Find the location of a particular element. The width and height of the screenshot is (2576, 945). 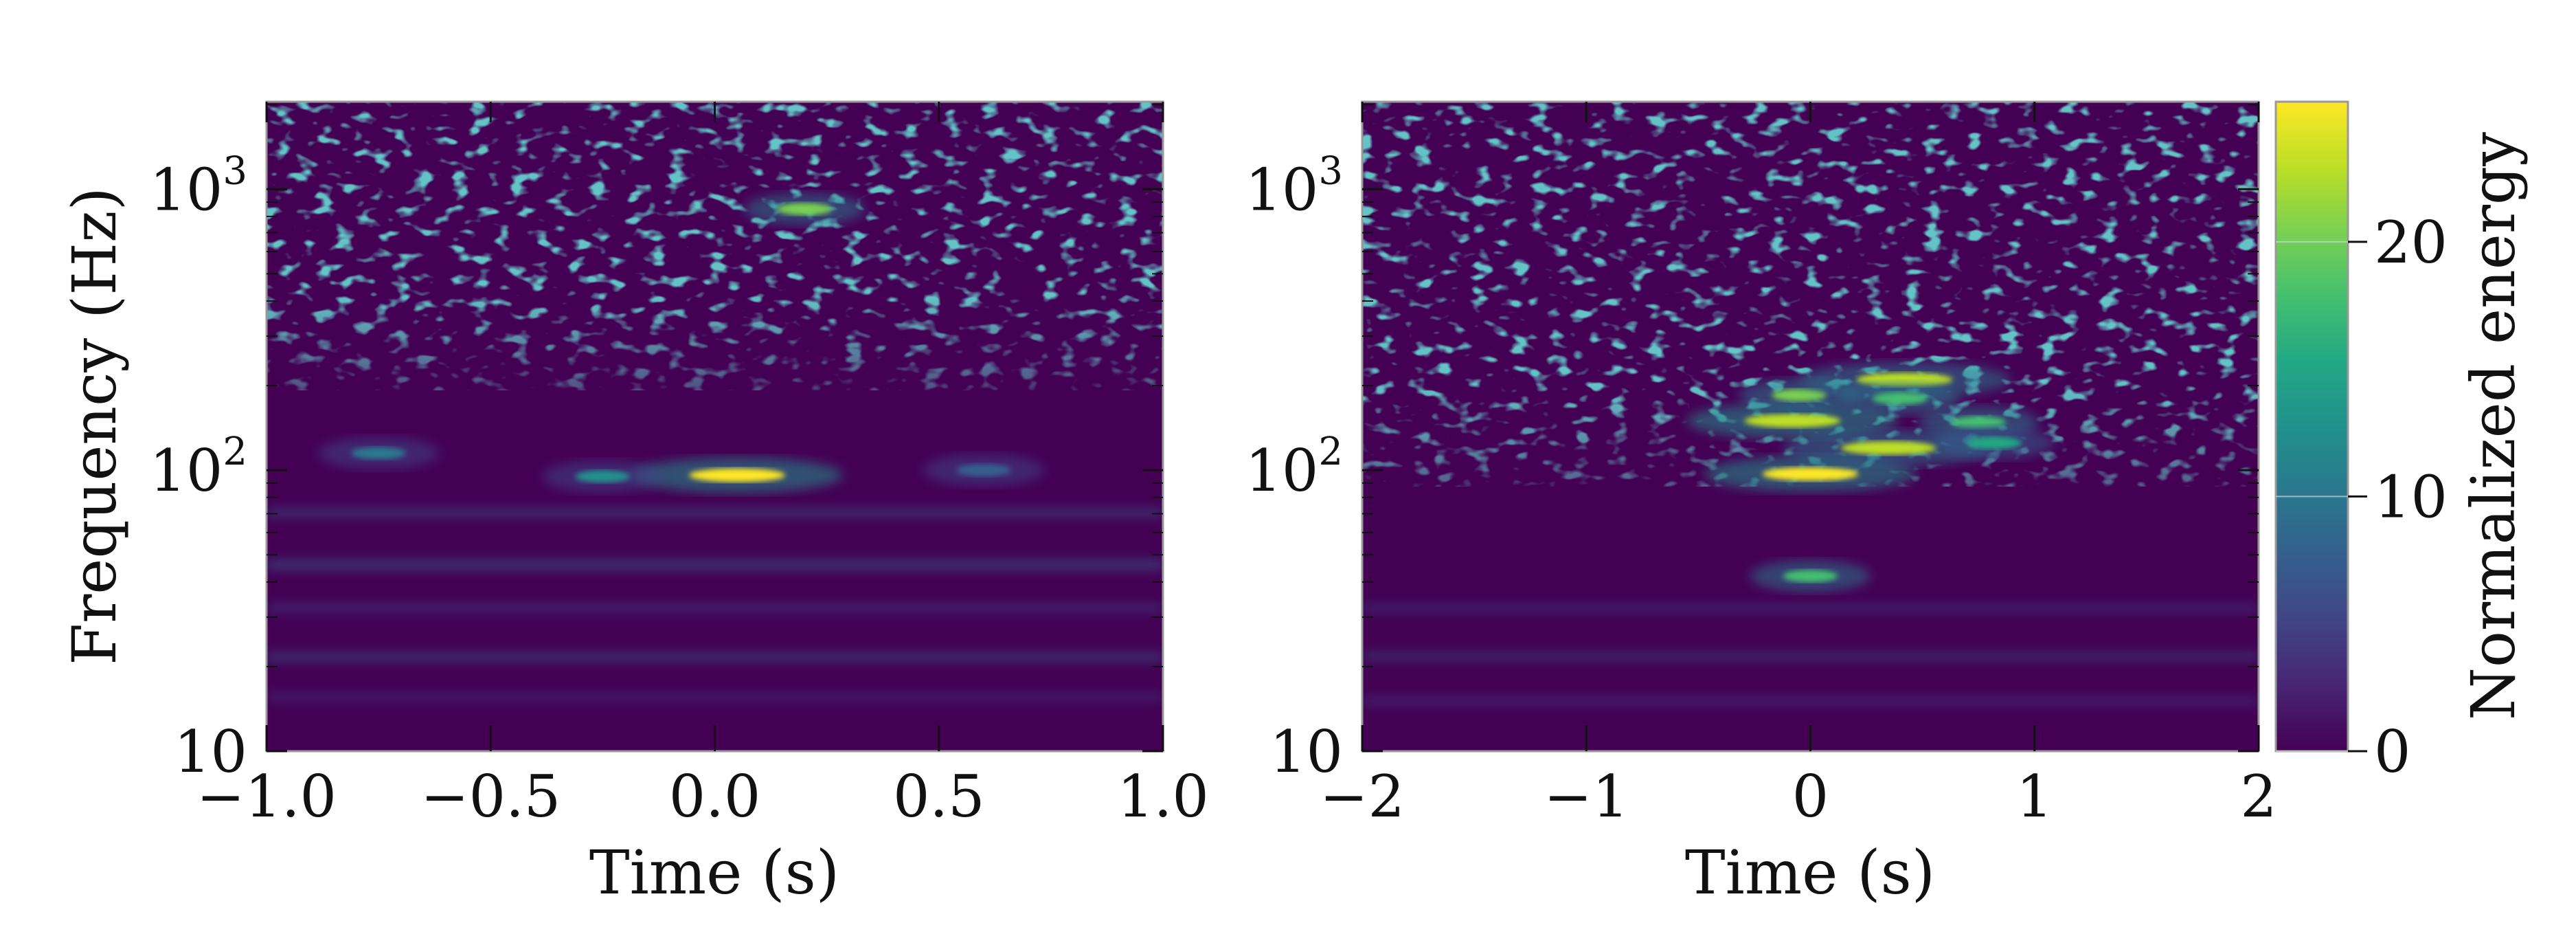

left-xtick-label: 0.0 is located at coordinates (715, 797).